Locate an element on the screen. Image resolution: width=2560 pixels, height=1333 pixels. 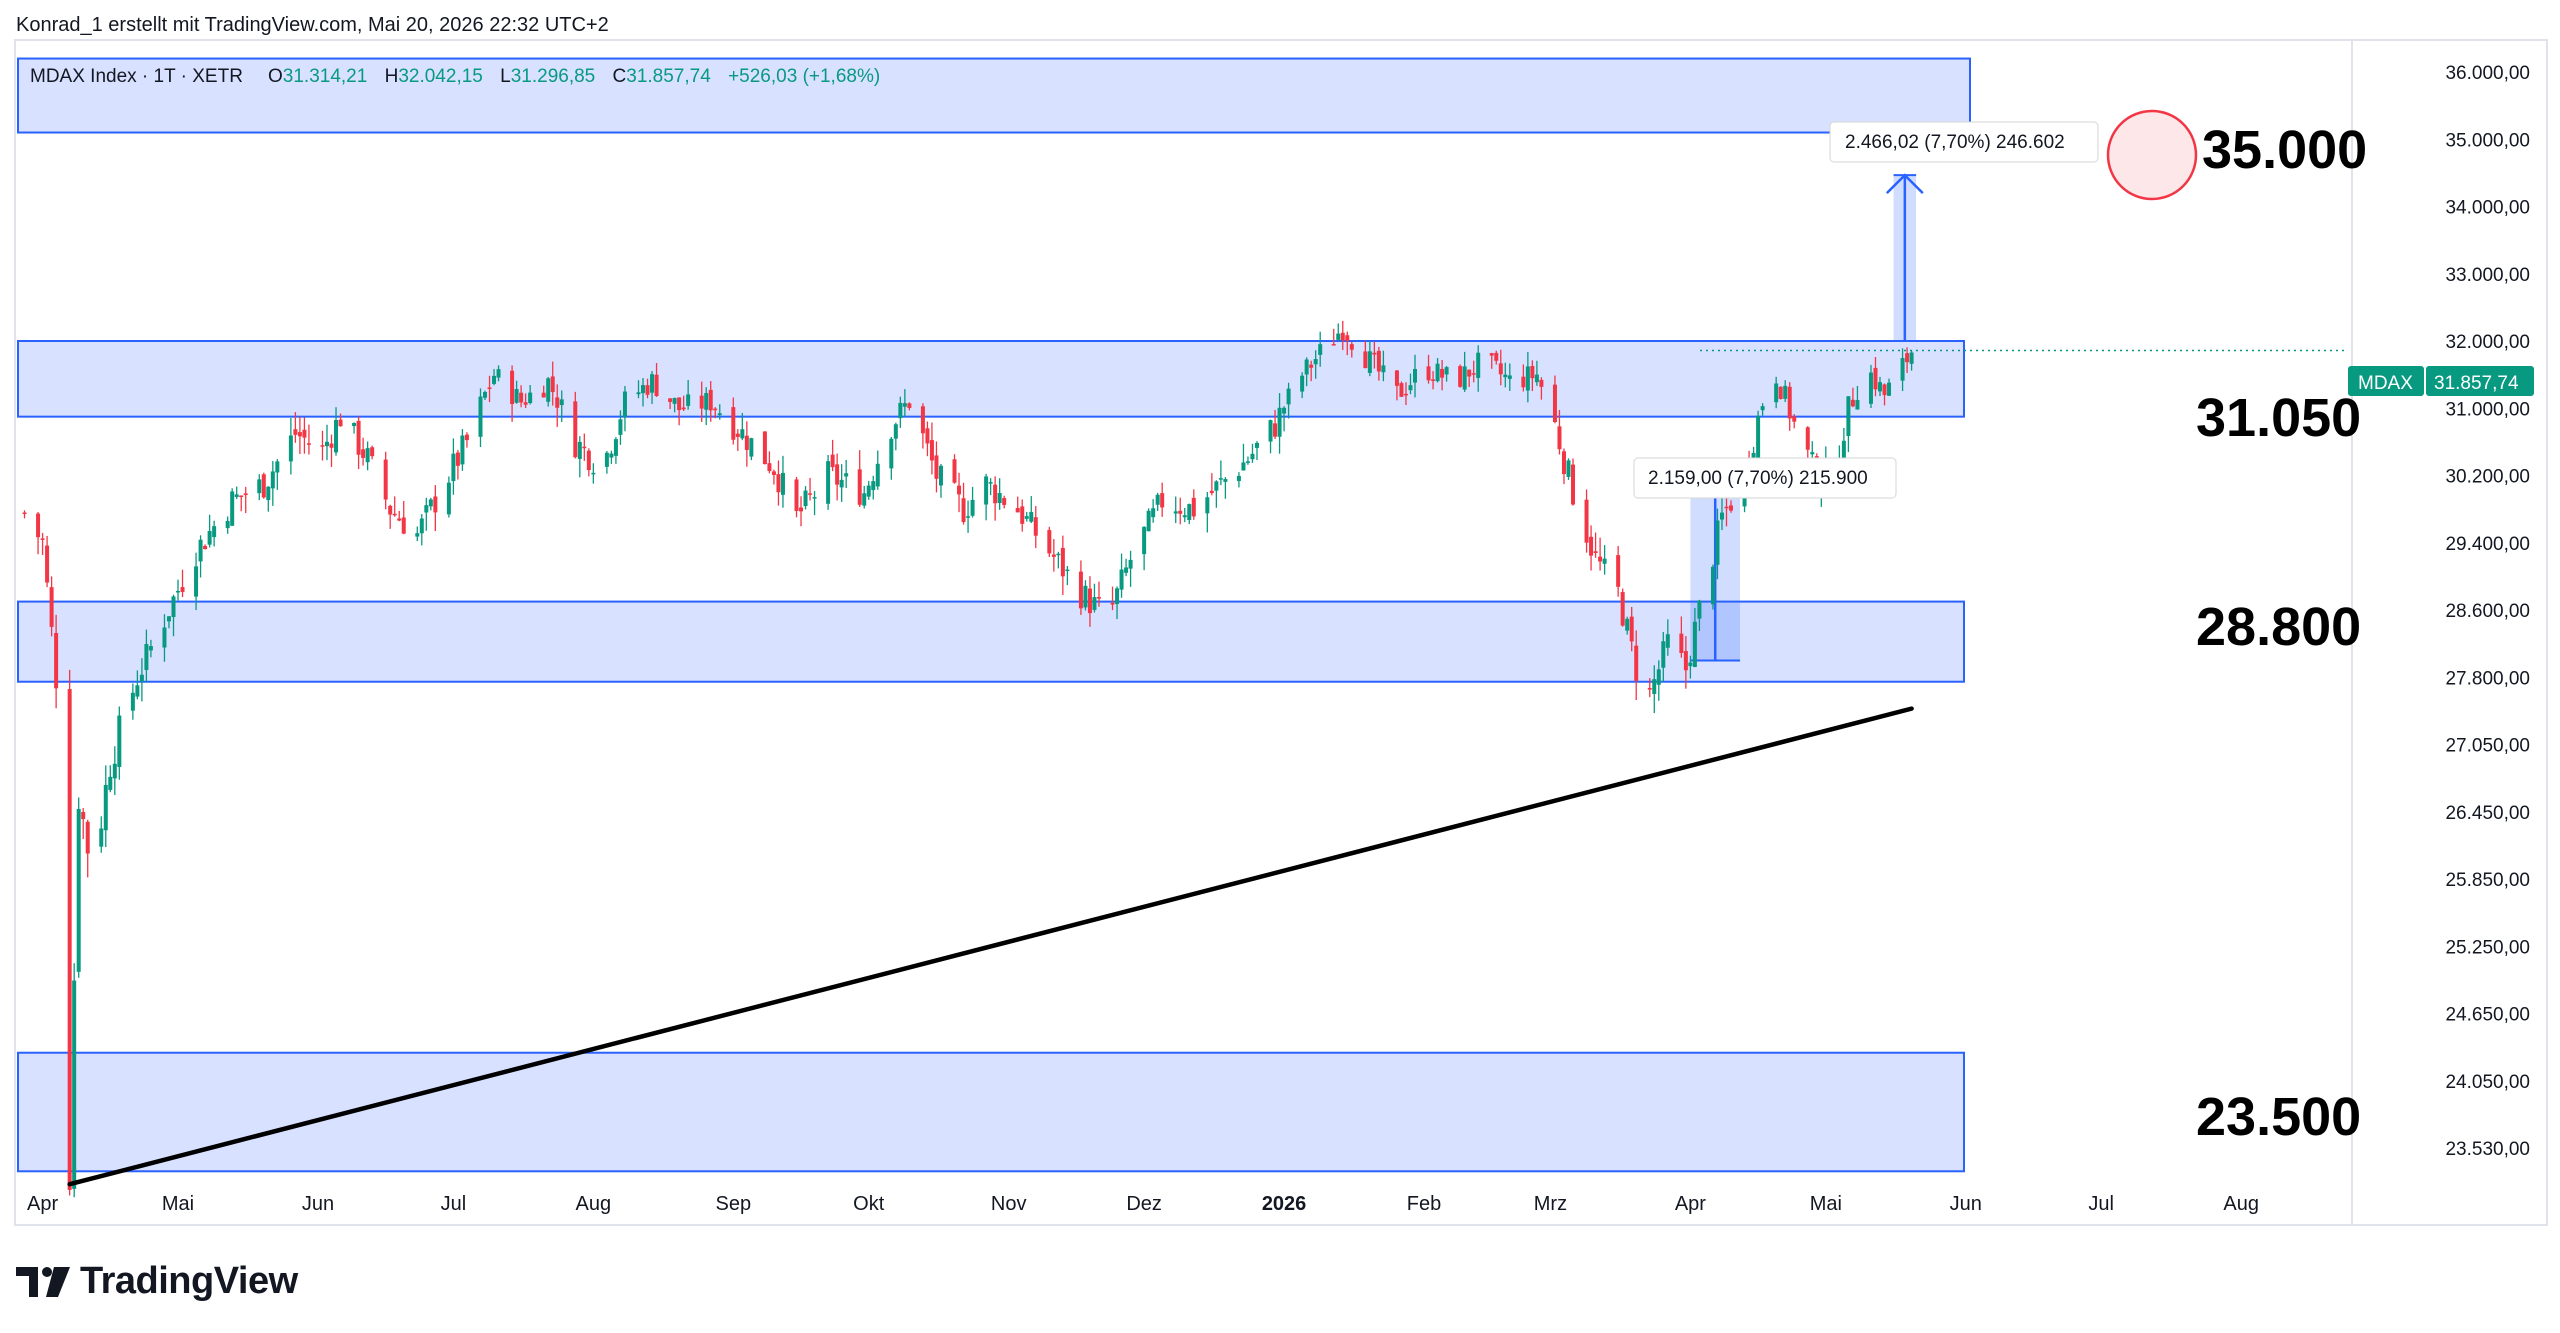
price-tag-symbol-box is located at coordinates (2386, 381).